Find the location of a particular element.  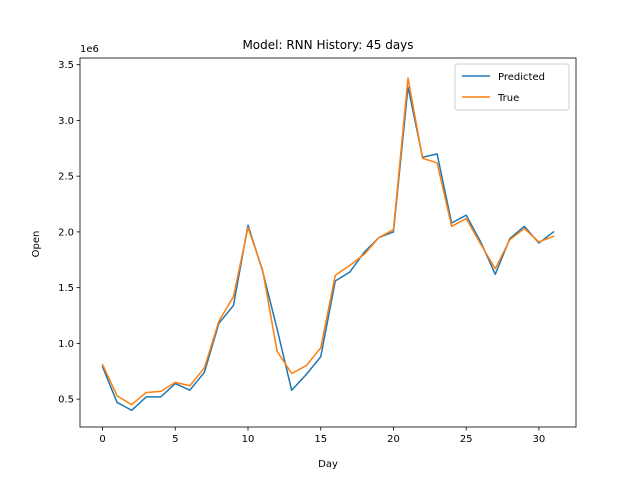

x-axis-label: Day is located at coordinates (328, 464).